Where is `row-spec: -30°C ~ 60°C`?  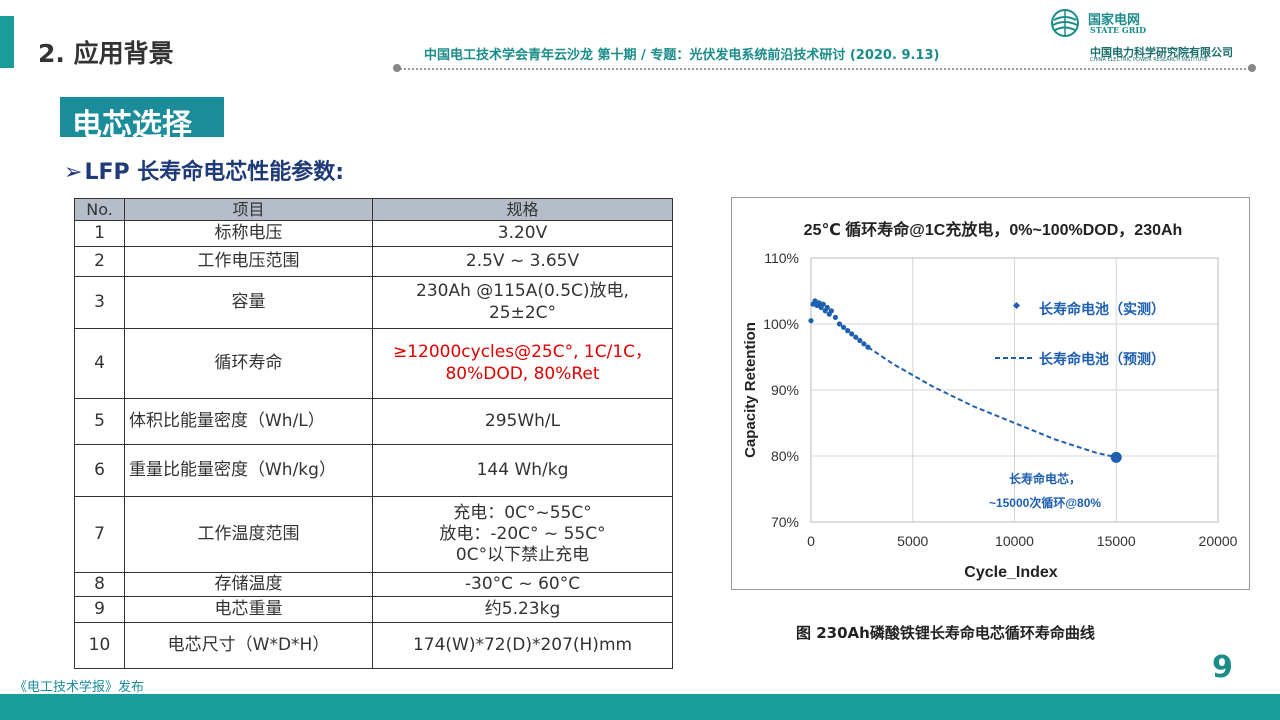
row-spec: -30°C ~ 60°C is located at coordinates (522, 584).